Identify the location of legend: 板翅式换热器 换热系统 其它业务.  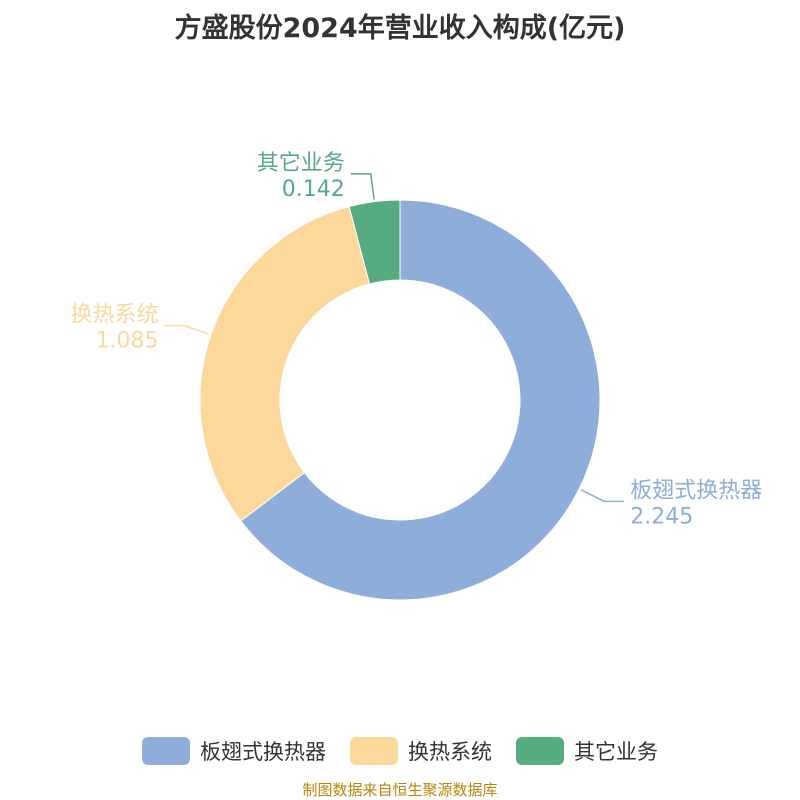
(400, 751).